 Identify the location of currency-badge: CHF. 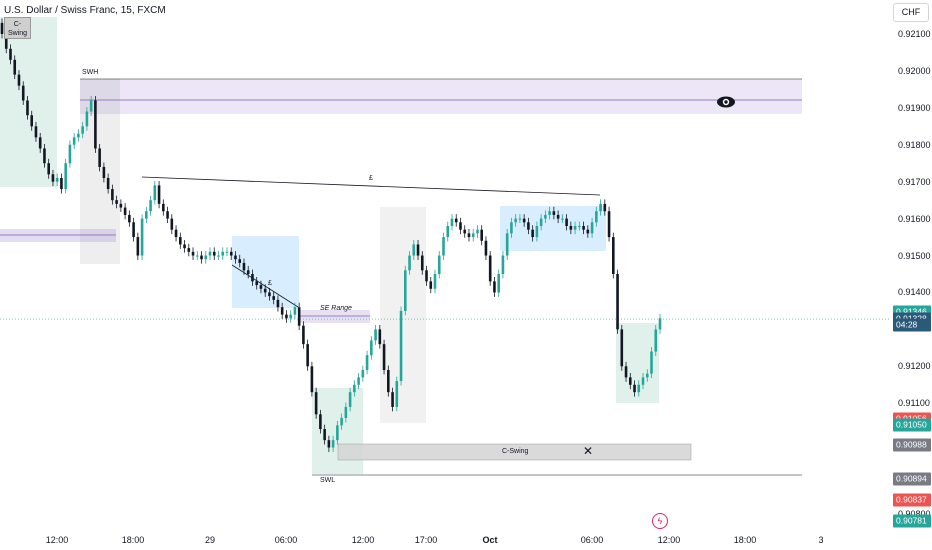
(911, 12).